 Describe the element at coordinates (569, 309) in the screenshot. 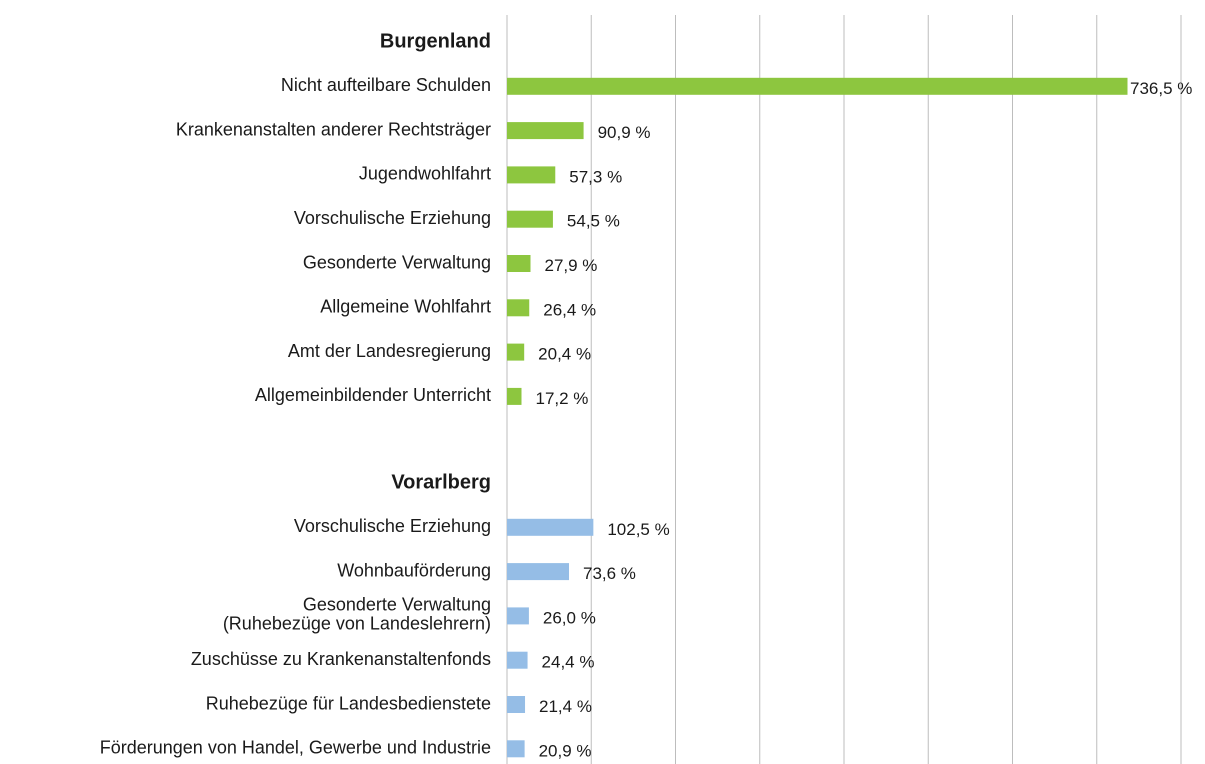

I see `value-label: 26,4 %` at that location.